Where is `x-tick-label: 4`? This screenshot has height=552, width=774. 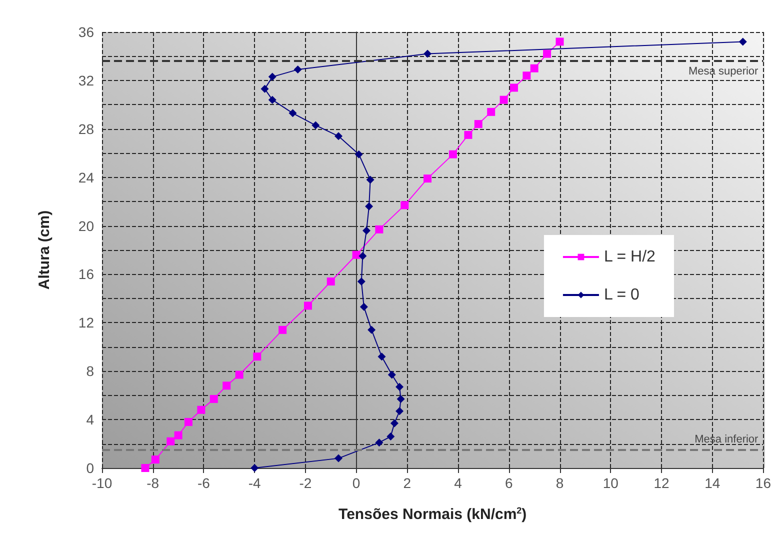 x-tick-label: 4 is located at coordinates (458, 483).